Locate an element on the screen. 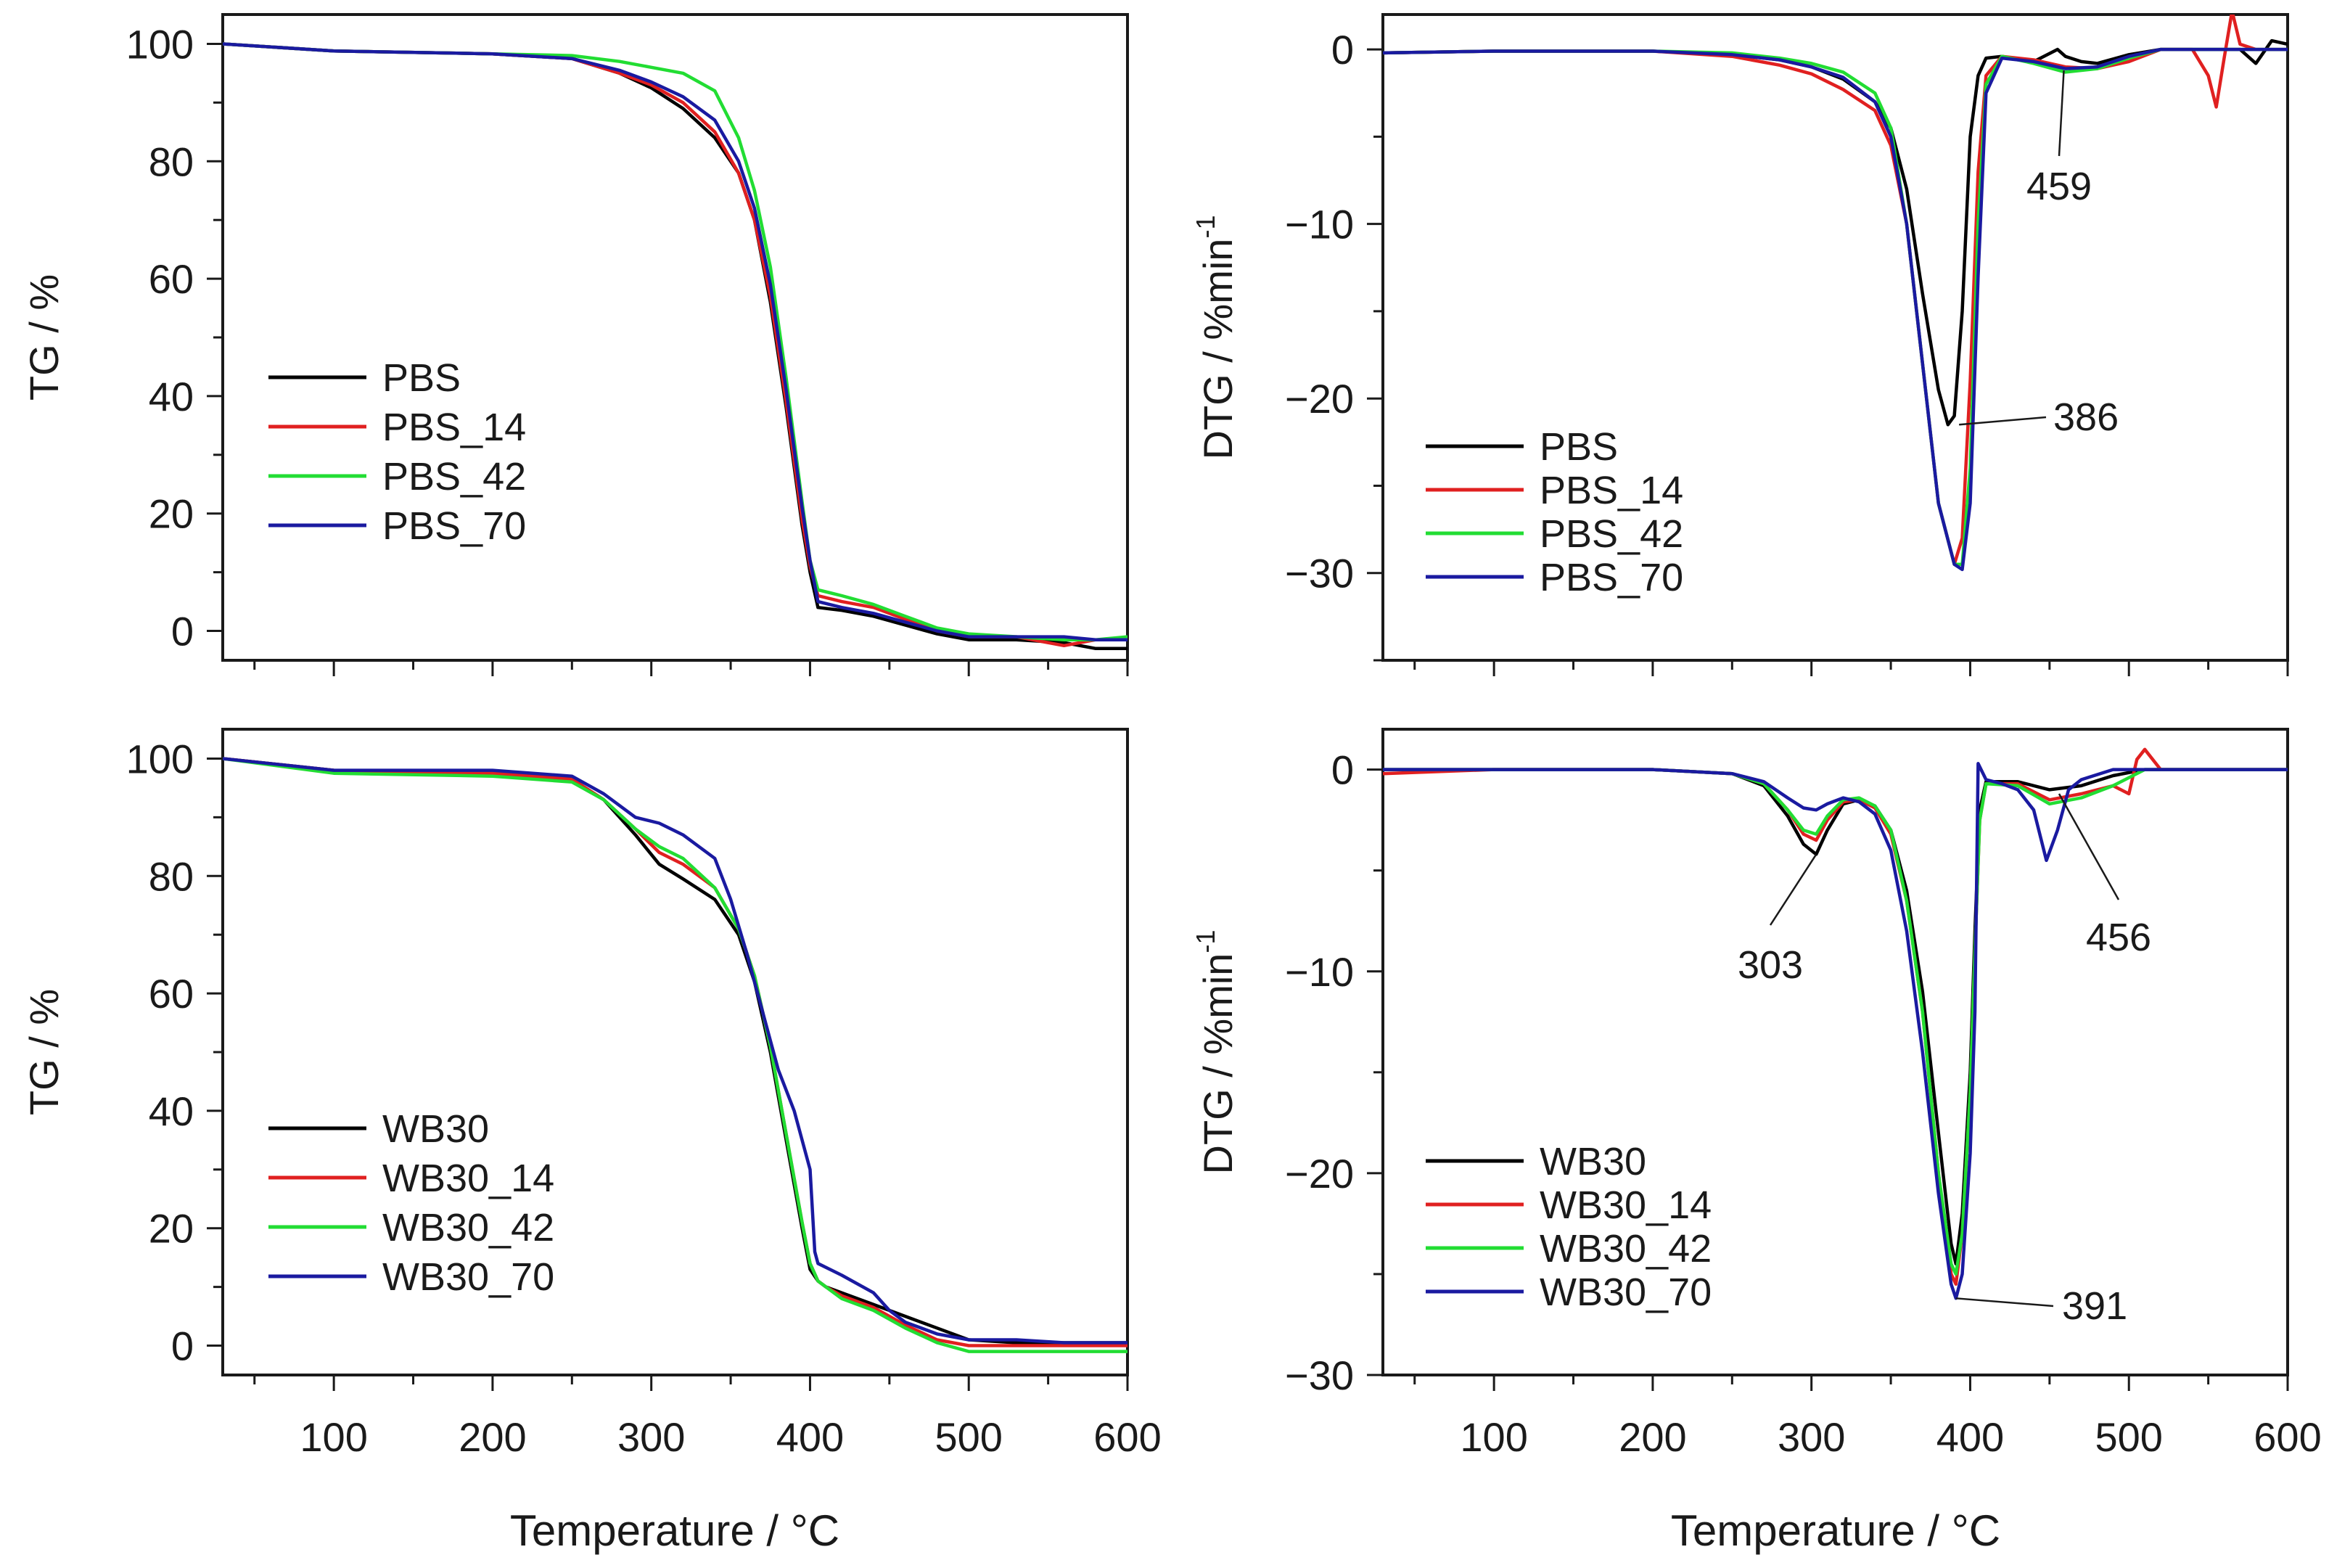 This screenshot has height=1568, width=2329. peak-annotation: 386 is located at coordinates (2086, 417).